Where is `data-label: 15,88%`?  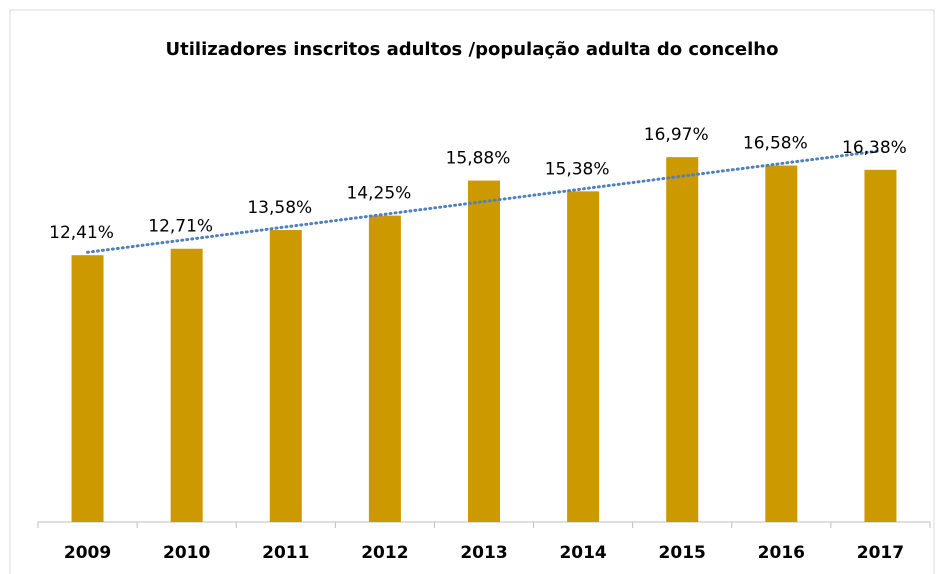
data-label: 15,88% is located at coordinates (478, 159).